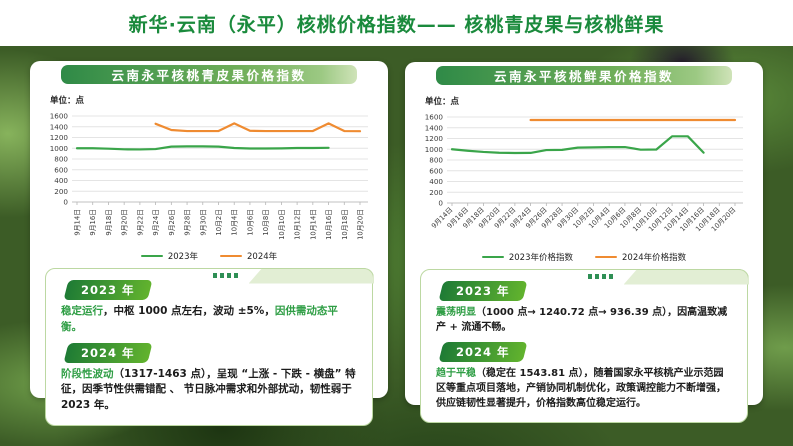 The width and height of the screenshot is (793, 446). I want to click on legend-label: 2024年, so click(262, 257).